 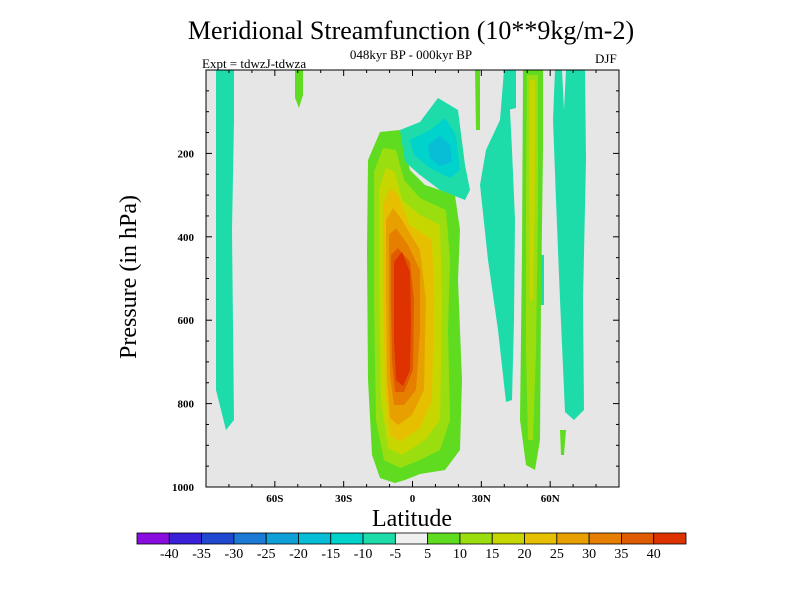 I want to click on sh-small-positive-streak, so click(x=299, y=89).